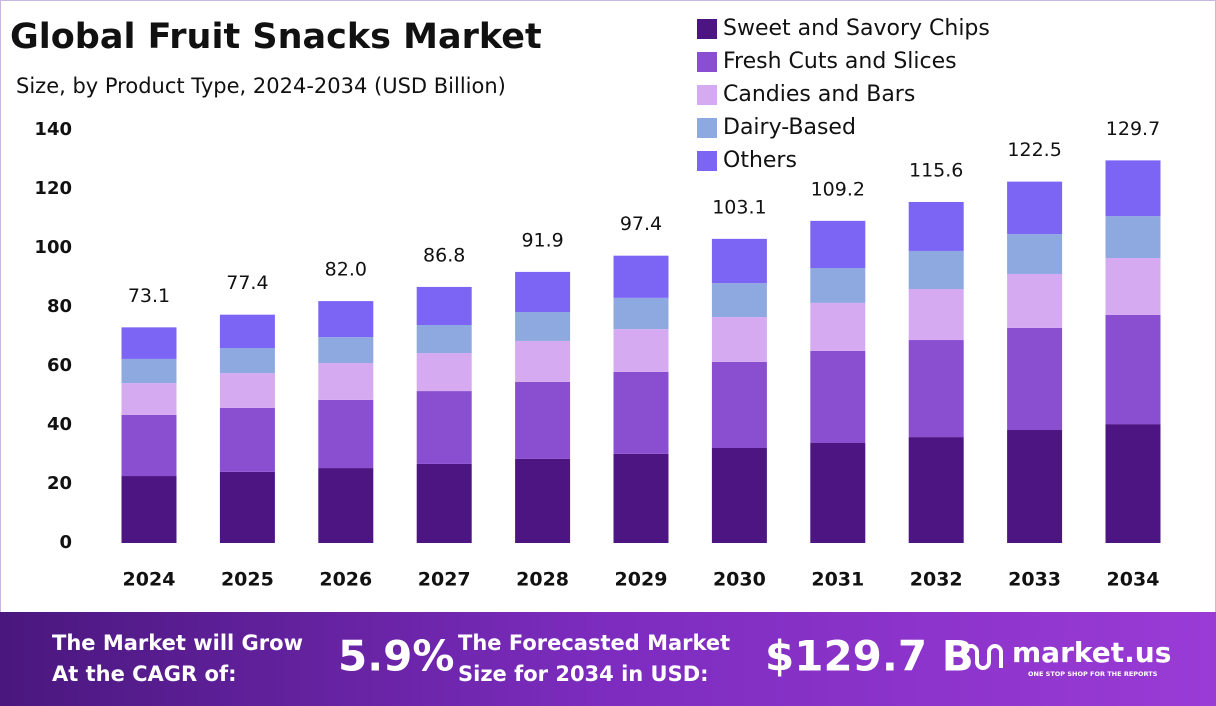 The image size is (1216, 706). I want to click on cagr-value: 5.9%, so click(396, 656).